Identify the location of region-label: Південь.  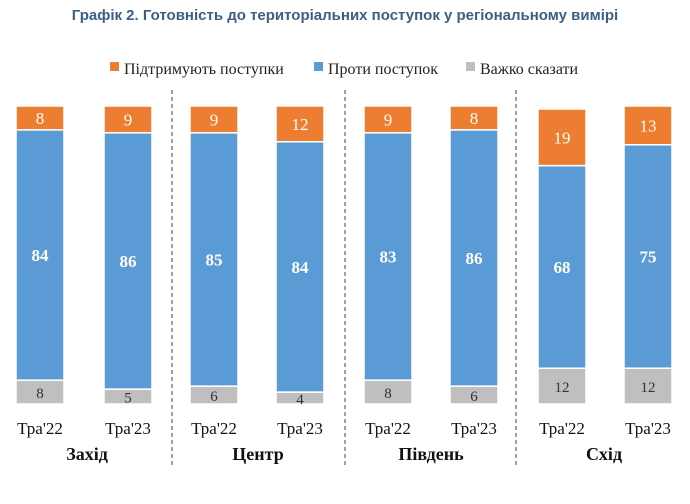
(431, 454).